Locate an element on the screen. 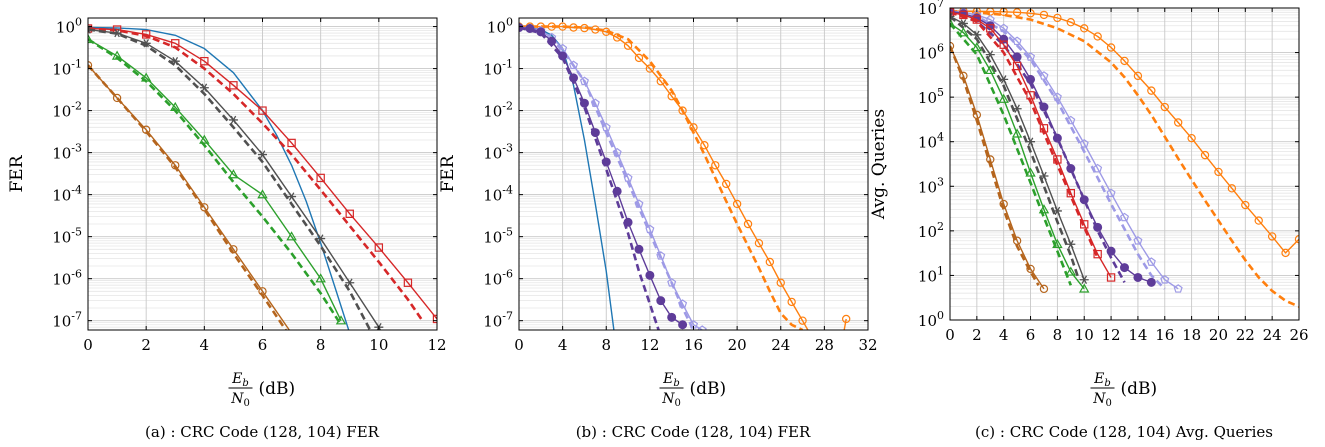 The height and width of the screenshot is (447, 1325). y-tick-label: 10⁻⁵ is located at coordinates (498, 236).